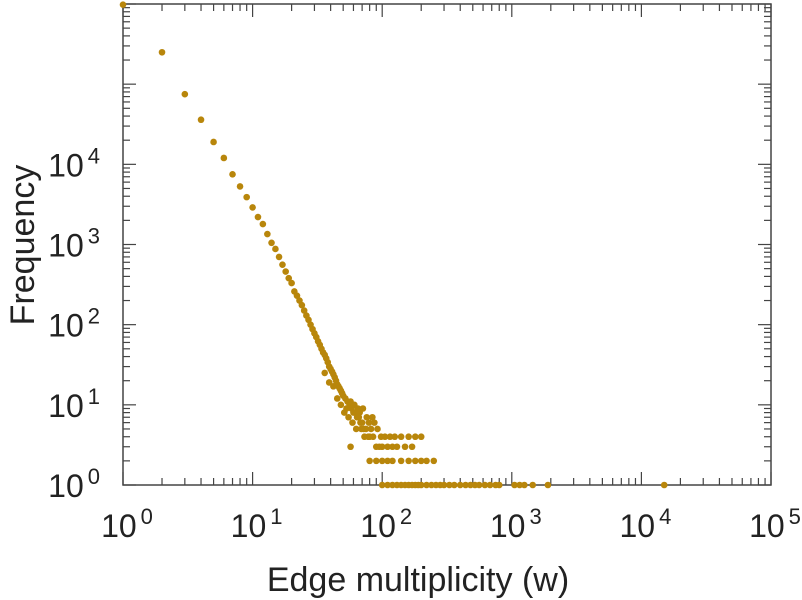 The image size is (802, 600). I want to click on x-tick-label: 10 0, so click(127, 524).